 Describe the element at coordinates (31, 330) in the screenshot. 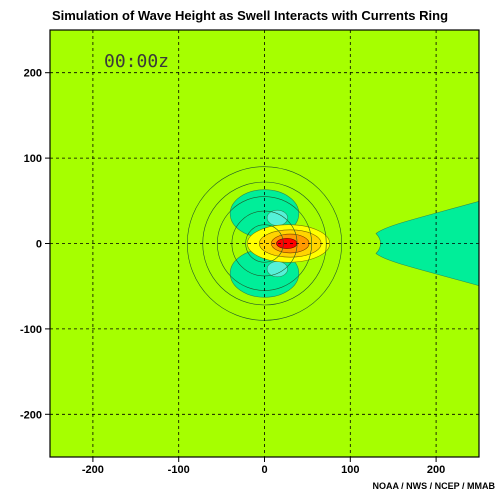

I see `y-tick-label: -100` at that location.